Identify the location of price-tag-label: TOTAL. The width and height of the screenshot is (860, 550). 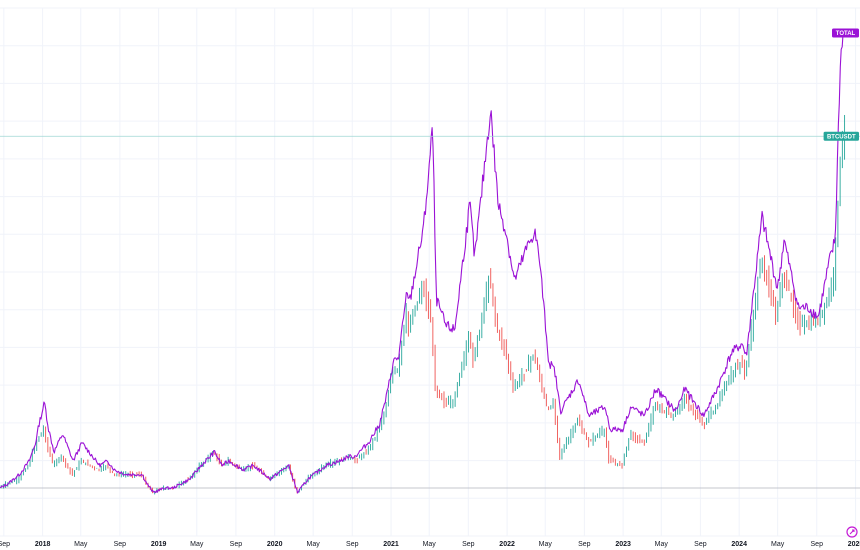
(846, 34).